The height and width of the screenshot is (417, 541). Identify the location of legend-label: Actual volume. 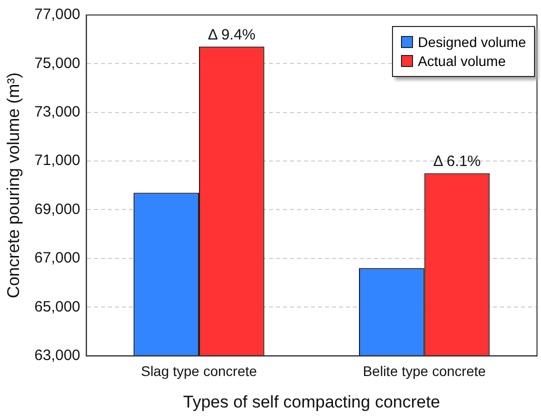
(461, 61).